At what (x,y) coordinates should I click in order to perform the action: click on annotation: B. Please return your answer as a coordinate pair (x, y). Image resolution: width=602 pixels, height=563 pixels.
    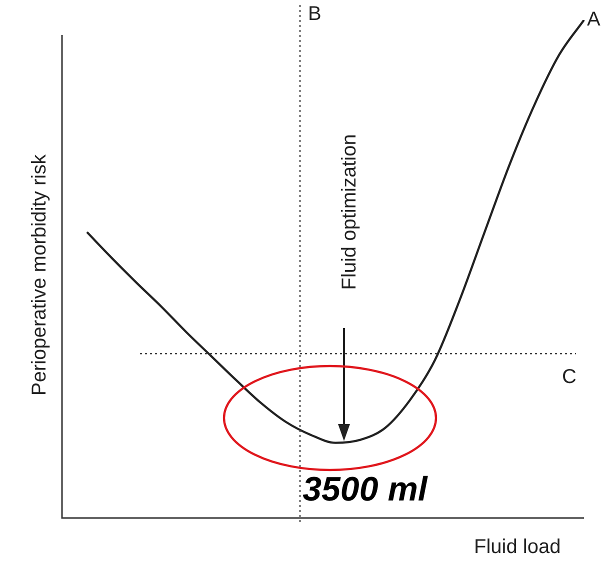
    Looking at the image, I should click on (315, 14).